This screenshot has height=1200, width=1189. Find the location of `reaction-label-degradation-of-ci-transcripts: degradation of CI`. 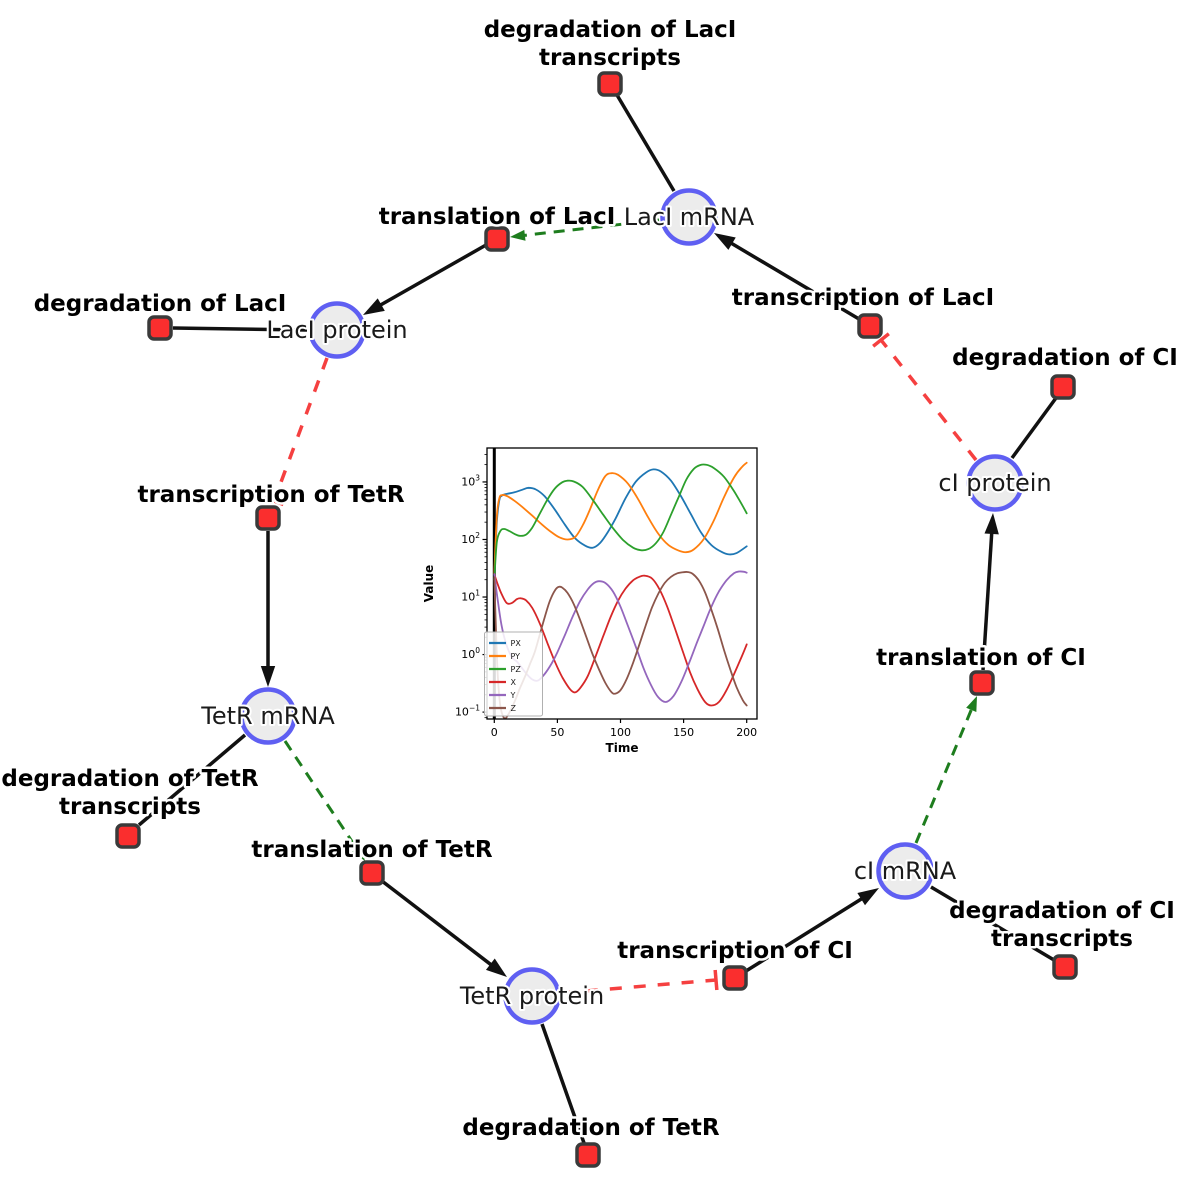

reaction-label-degradation-of-ci-transcripts: degradation of CI is located at coordinates (1062, 911).